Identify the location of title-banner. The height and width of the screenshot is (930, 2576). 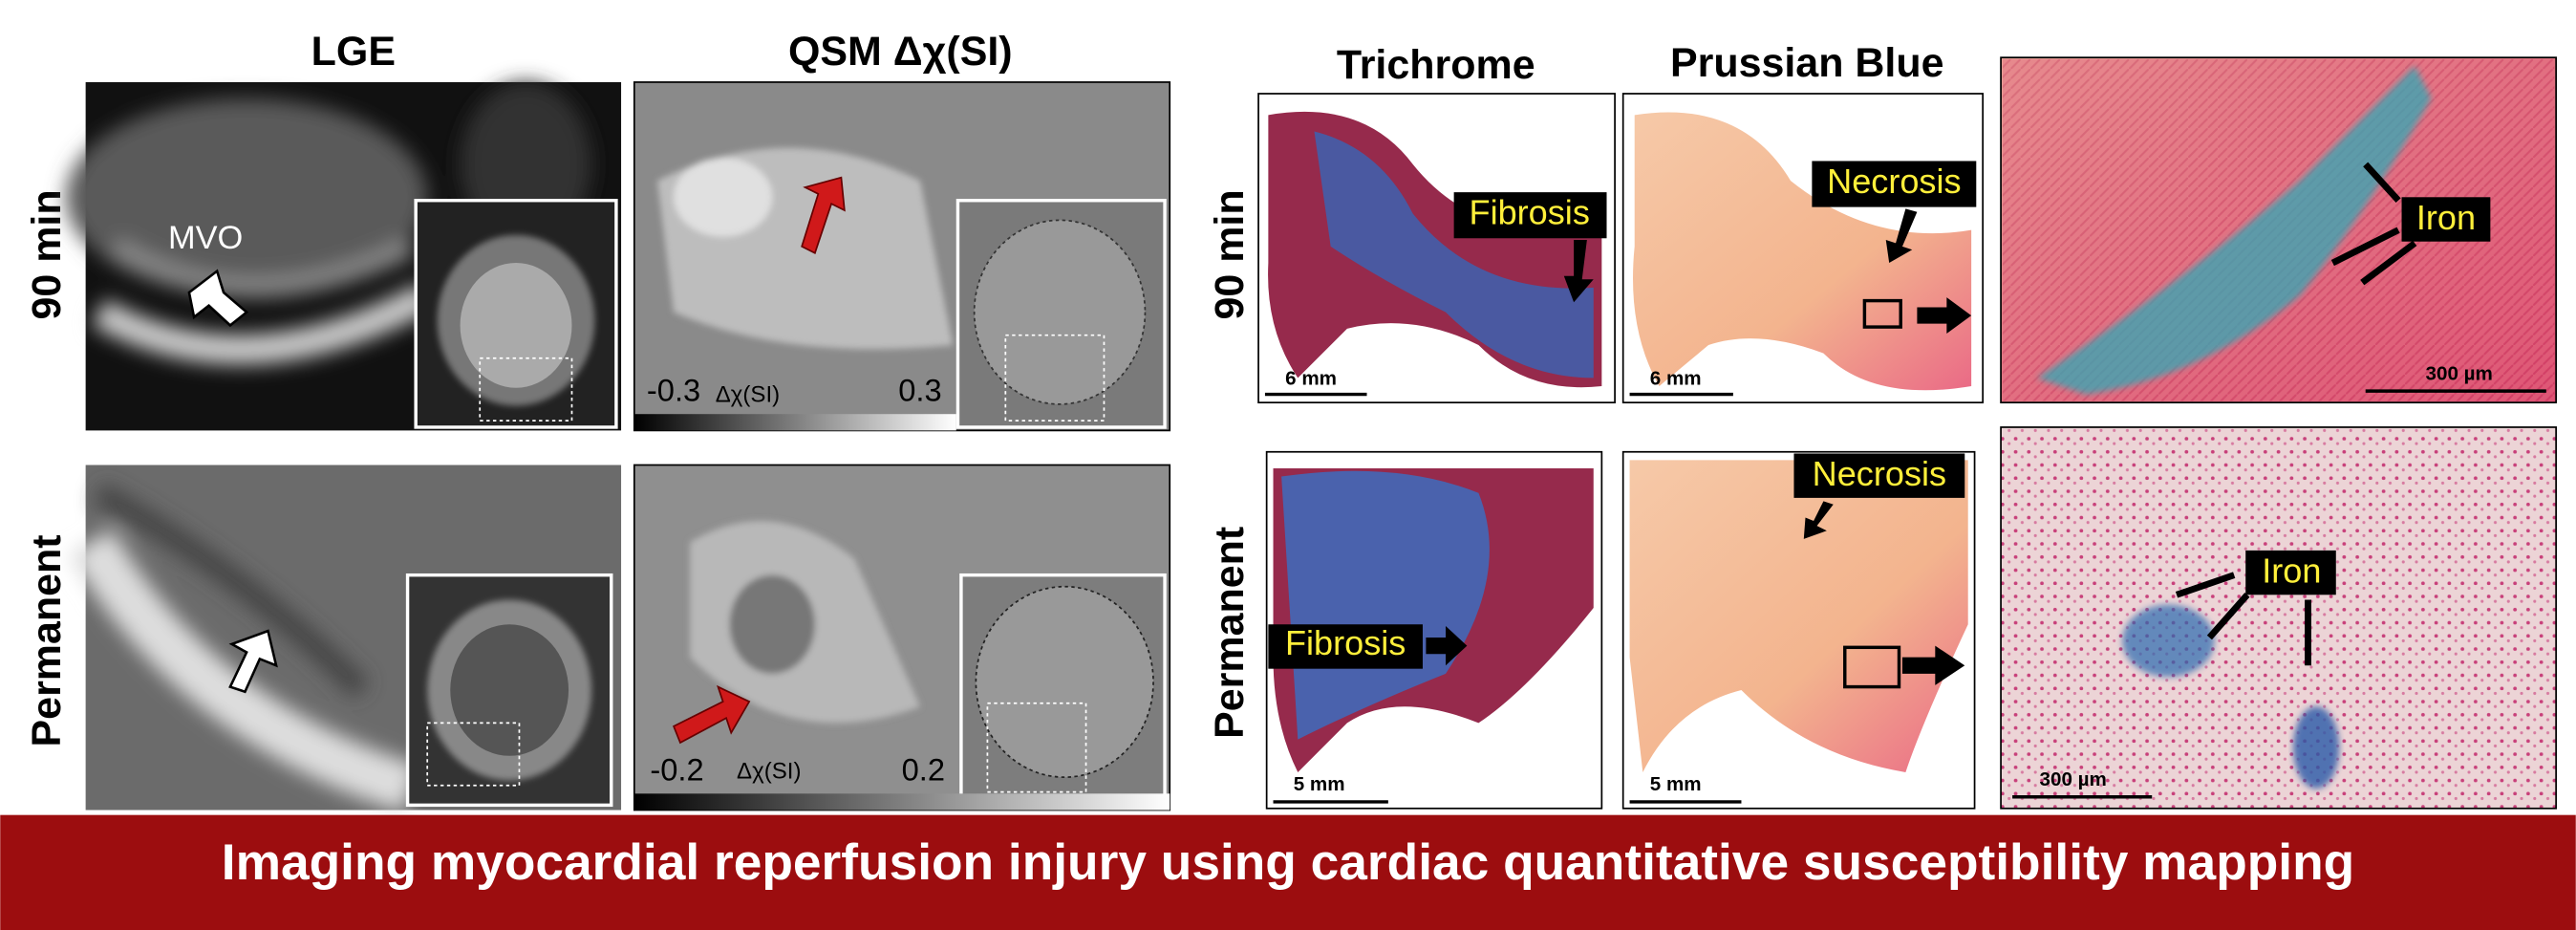
(1288, 872).